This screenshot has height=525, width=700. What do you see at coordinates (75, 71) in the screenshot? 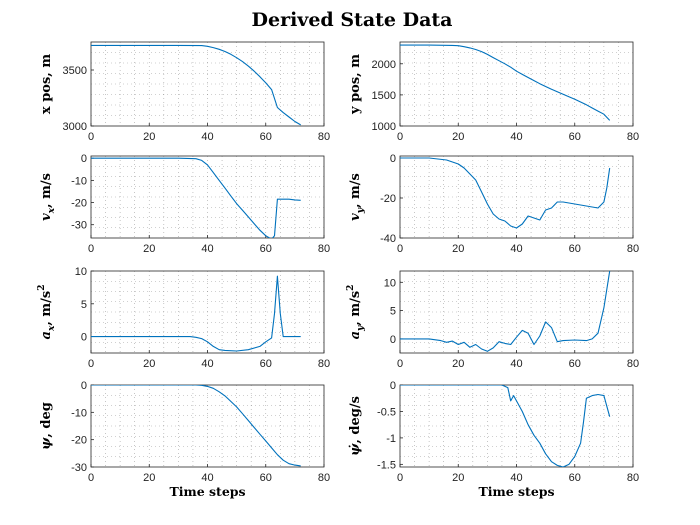
I see `y-tick-label: 3500` at bounding box center [75, 71].